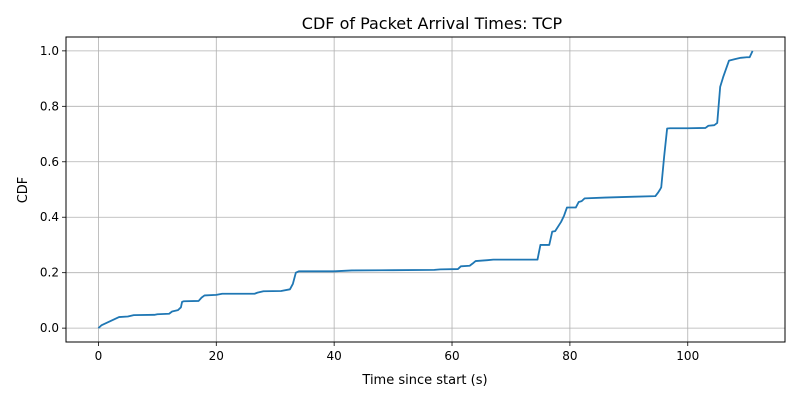  Describe the element at coordinates (397, 352) in the screenshot. I see `x-axis-ticks: 0 20 40 60 80 100` at that location.